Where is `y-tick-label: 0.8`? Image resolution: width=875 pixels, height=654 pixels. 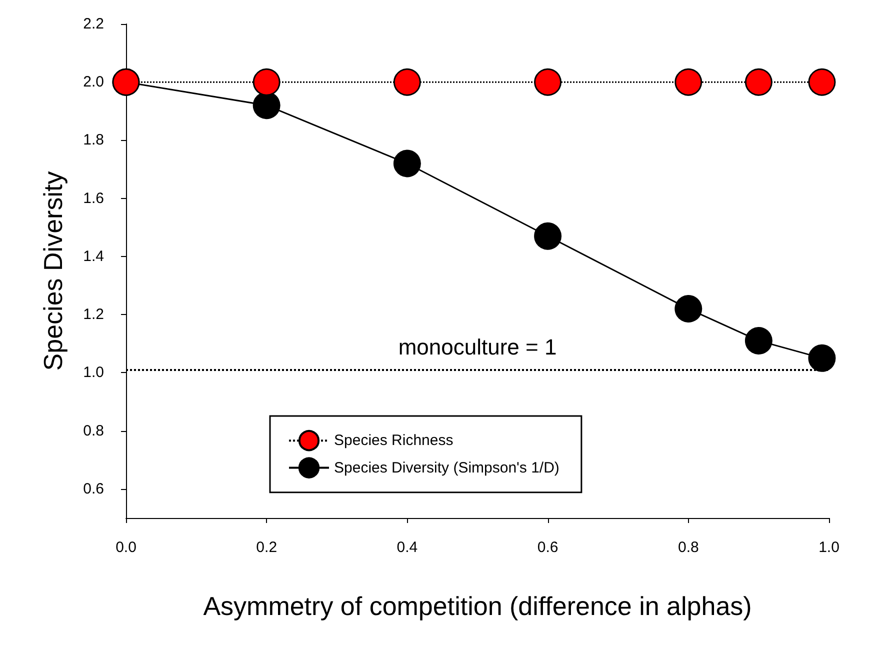 y-tick-label: 0.8 is located at coordinates (93, 431).